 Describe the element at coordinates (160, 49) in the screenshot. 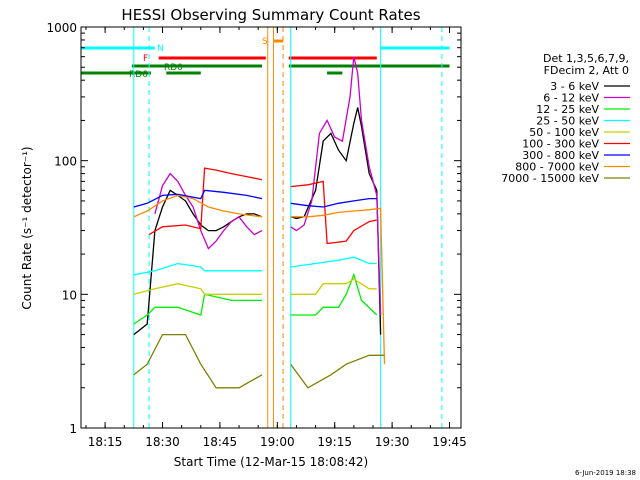

I see `flag-label-n: N` at that location.